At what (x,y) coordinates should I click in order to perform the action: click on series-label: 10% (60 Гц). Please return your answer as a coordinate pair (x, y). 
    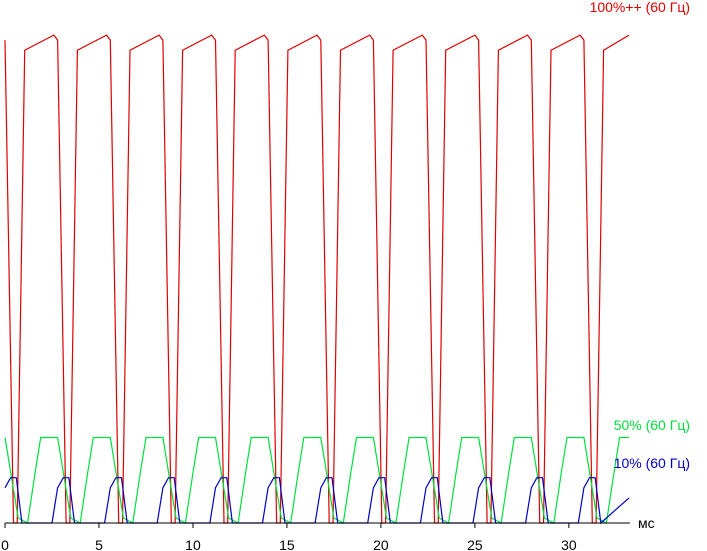
    Looking at the image, I should click on (652, 463).